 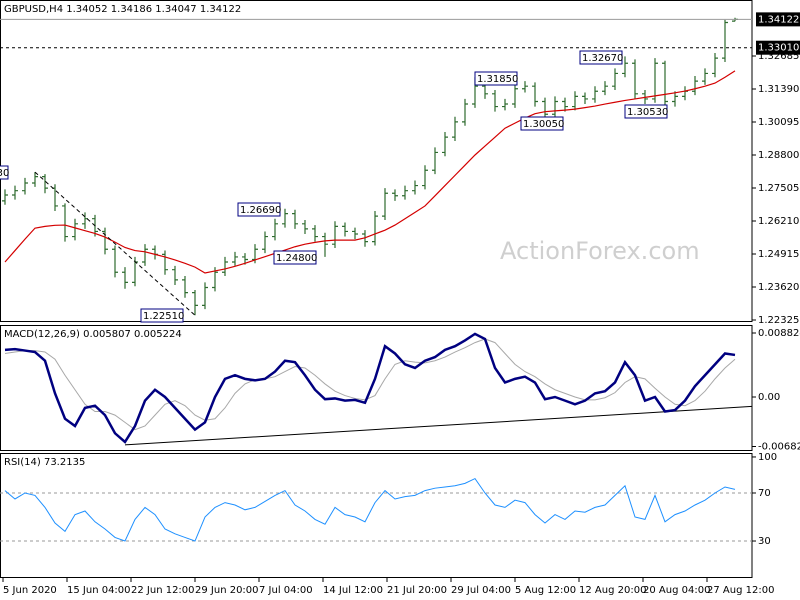 I want to click on x-tick-label: 5 Aug 12:00, so click(x=545, y=590).